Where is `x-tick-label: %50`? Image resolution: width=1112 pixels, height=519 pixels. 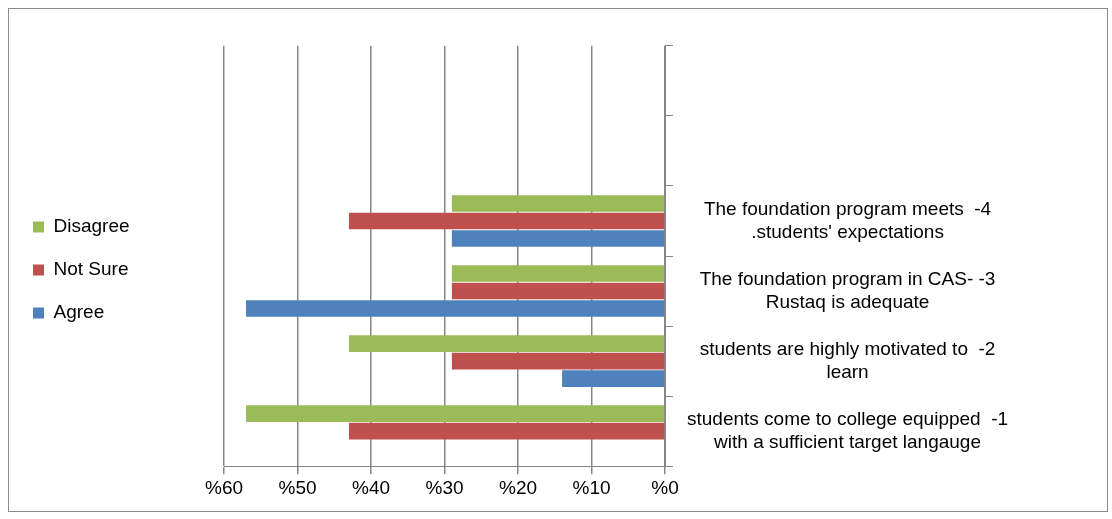
x-tick-label: %50 is located at coordinates (297, 487).